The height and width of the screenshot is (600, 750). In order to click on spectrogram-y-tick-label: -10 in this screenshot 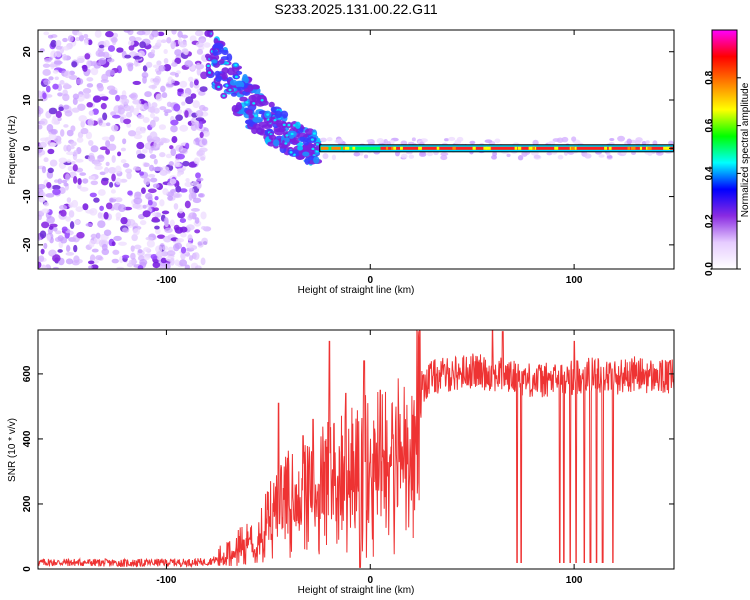, I will do `click(27, 196)`.